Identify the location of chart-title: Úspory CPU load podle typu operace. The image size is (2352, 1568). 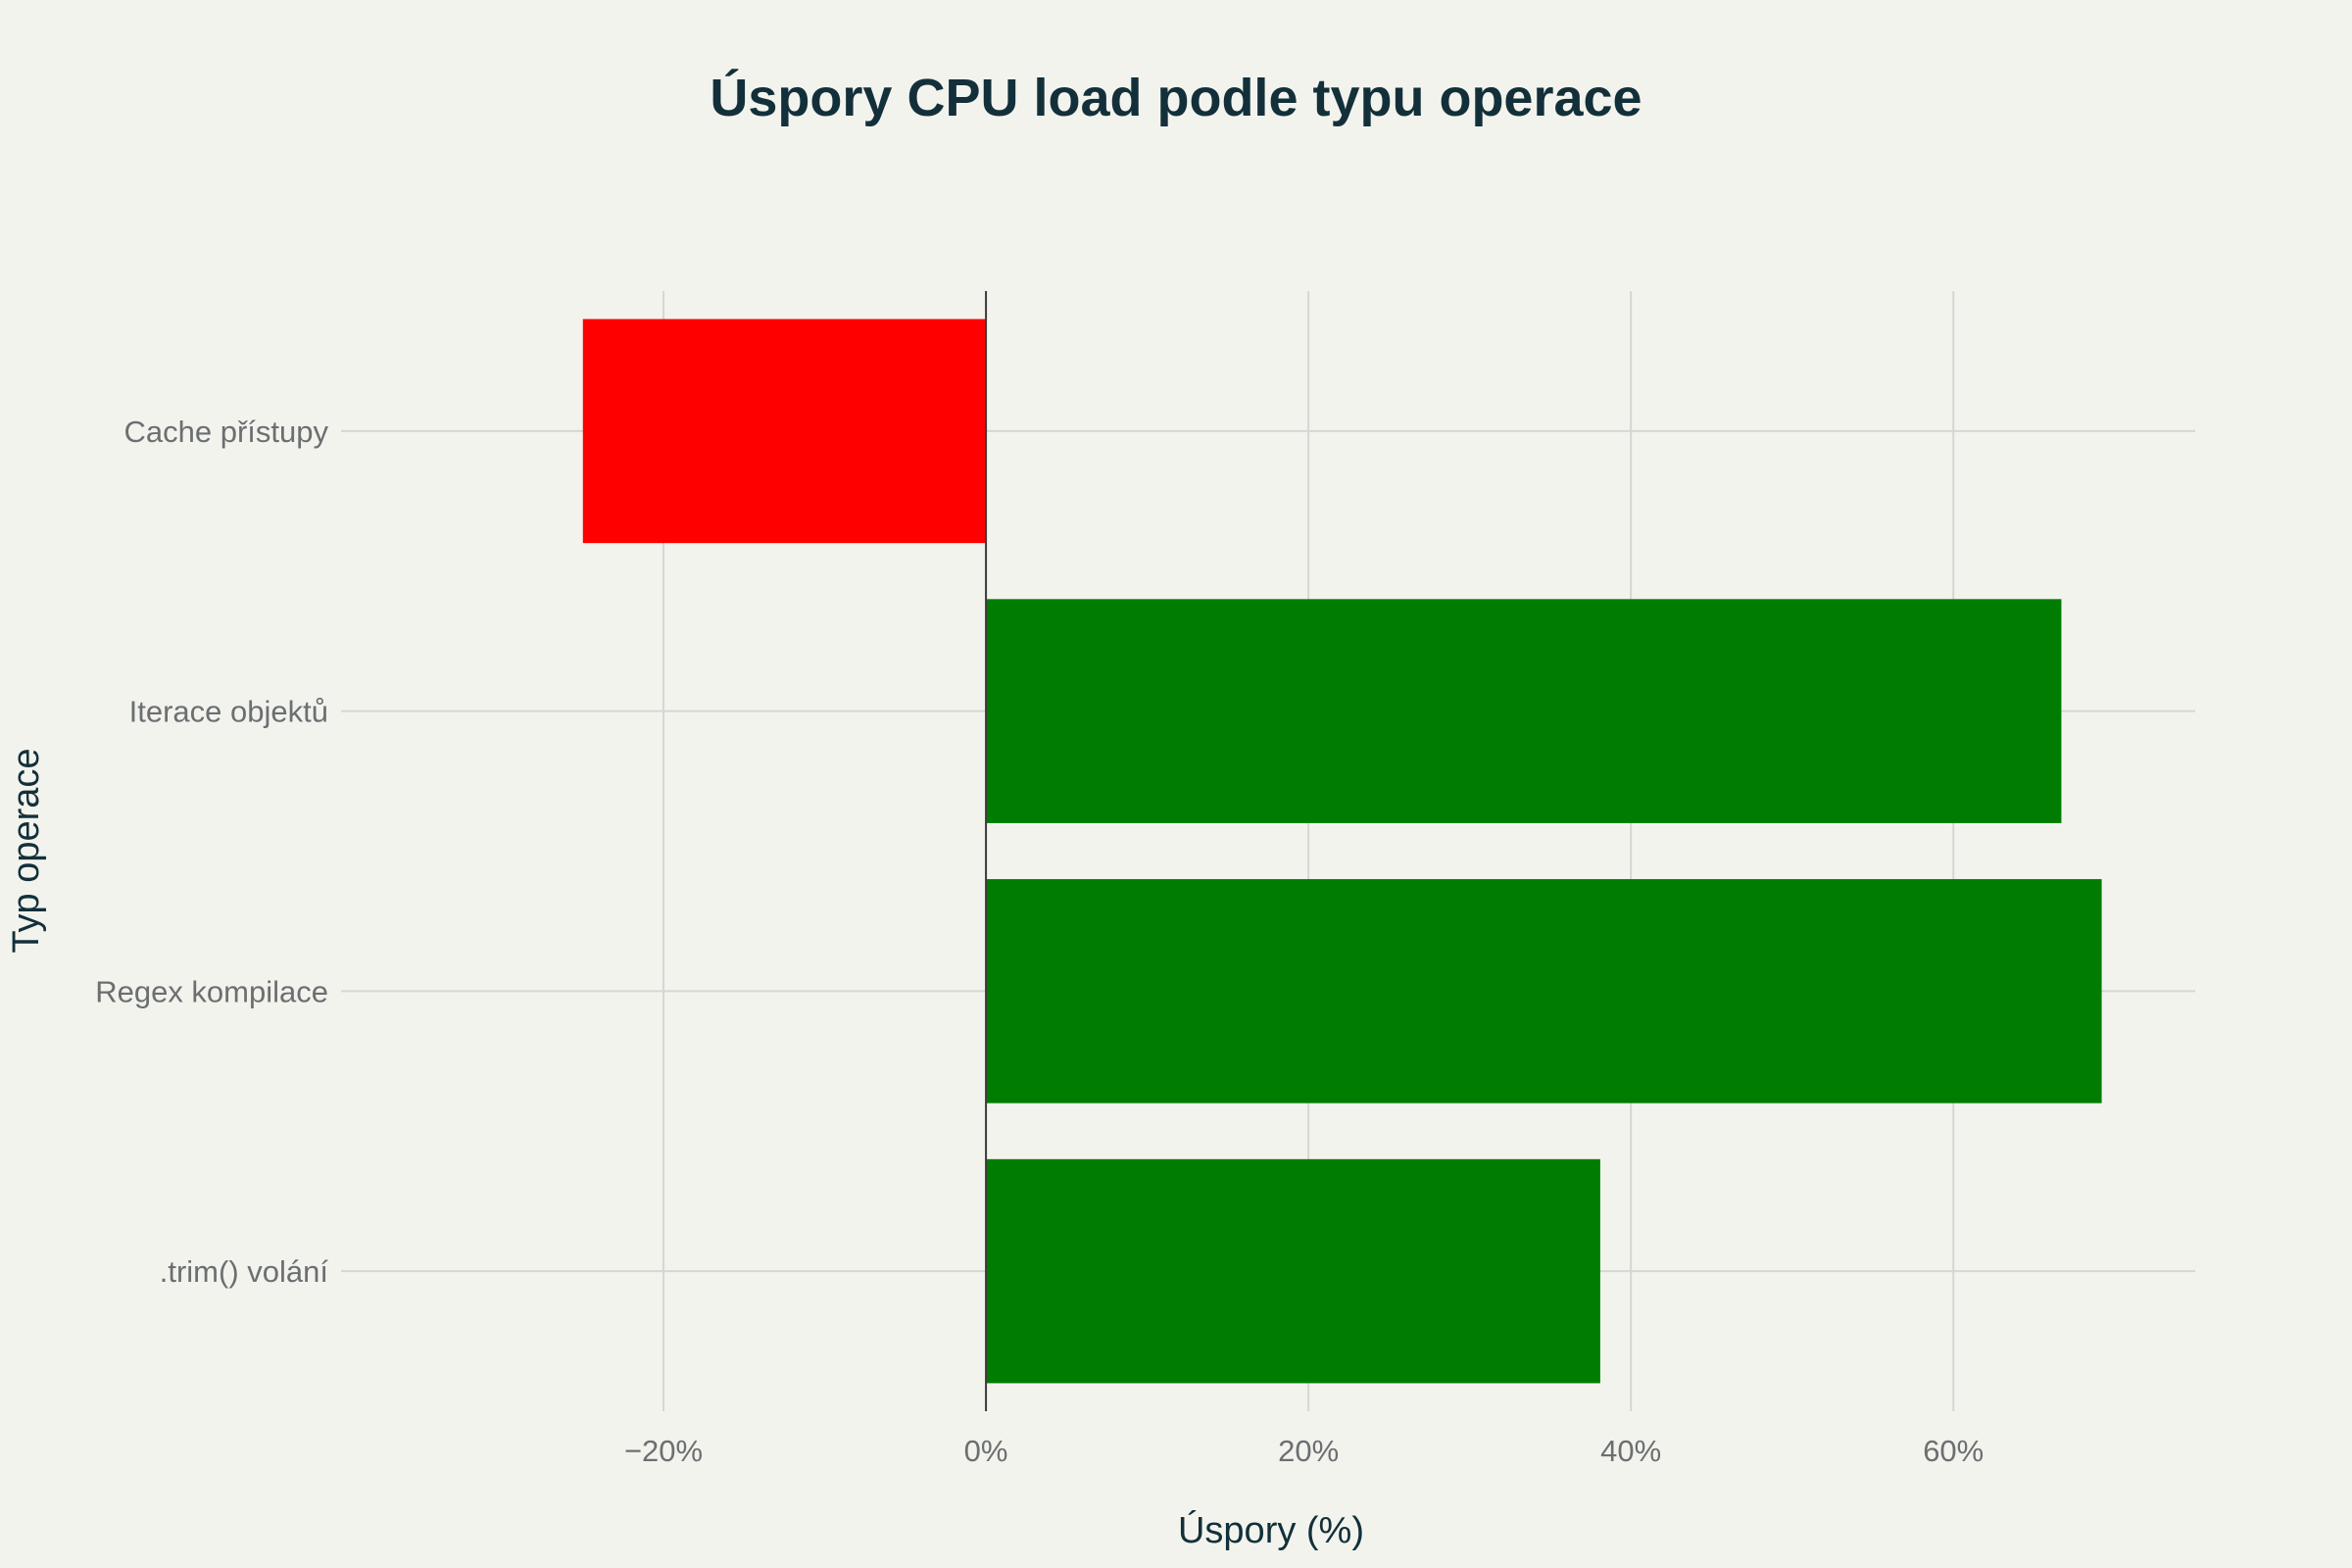
(1176, 98).